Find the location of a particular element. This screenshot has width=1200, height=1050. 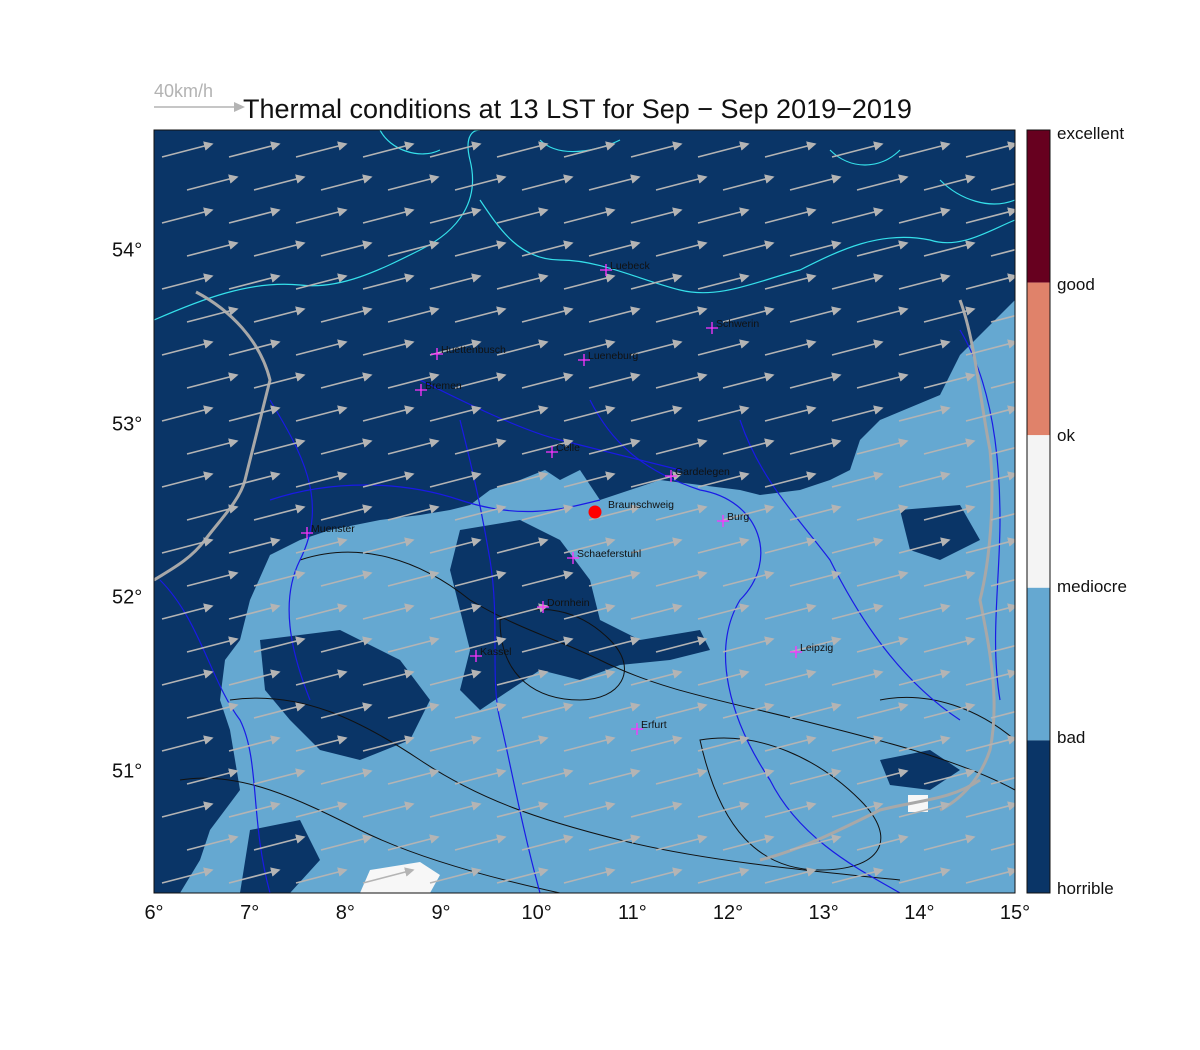

city-label: Kassel is located at coordinates (496, 652).